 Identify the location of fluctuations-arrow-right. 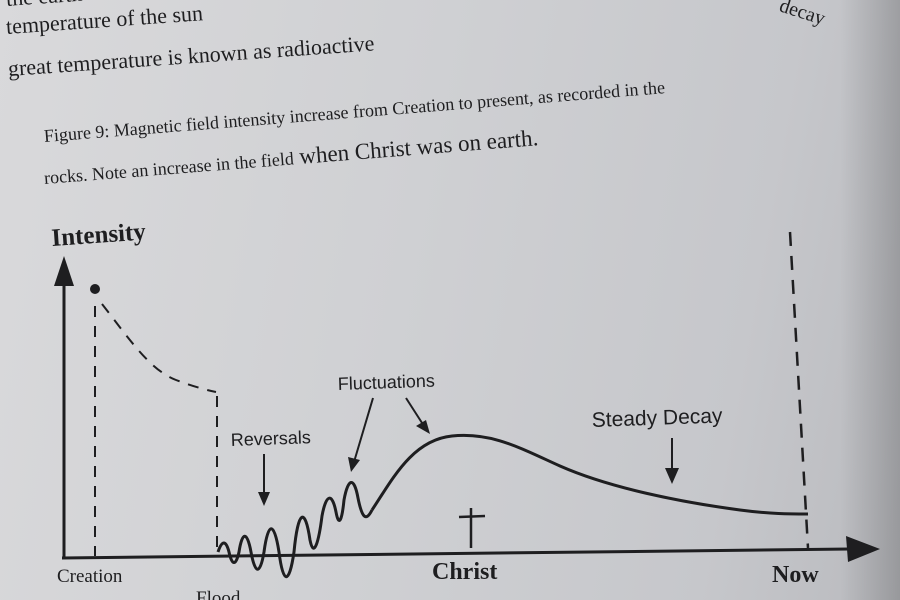
(417, 415).